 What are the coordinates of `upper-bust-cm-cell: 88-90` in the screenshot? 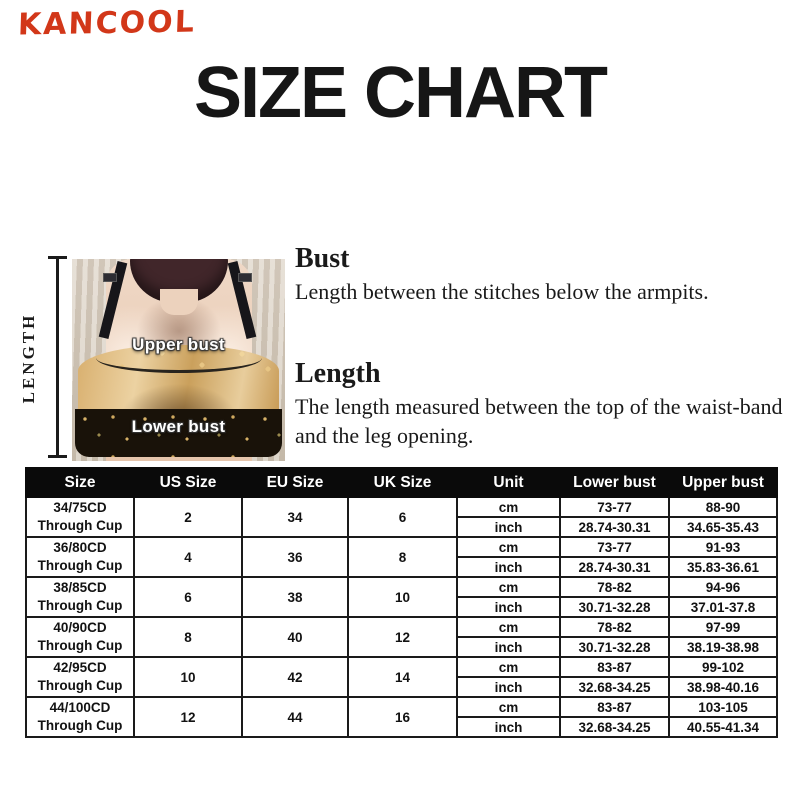 It's located at (723, 507).